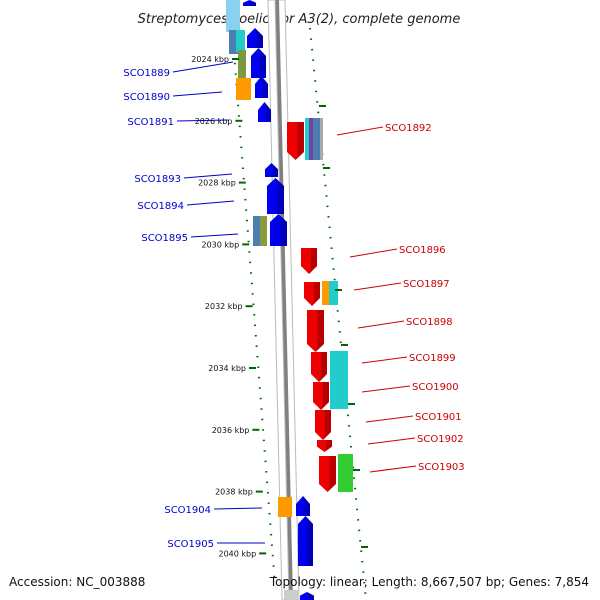 This screenshot has height=600, width=600. What do you see at coordinates (441, 467) in the screenshot?
I see `gene-label: SCO1903` at bounding box center [441, 467].